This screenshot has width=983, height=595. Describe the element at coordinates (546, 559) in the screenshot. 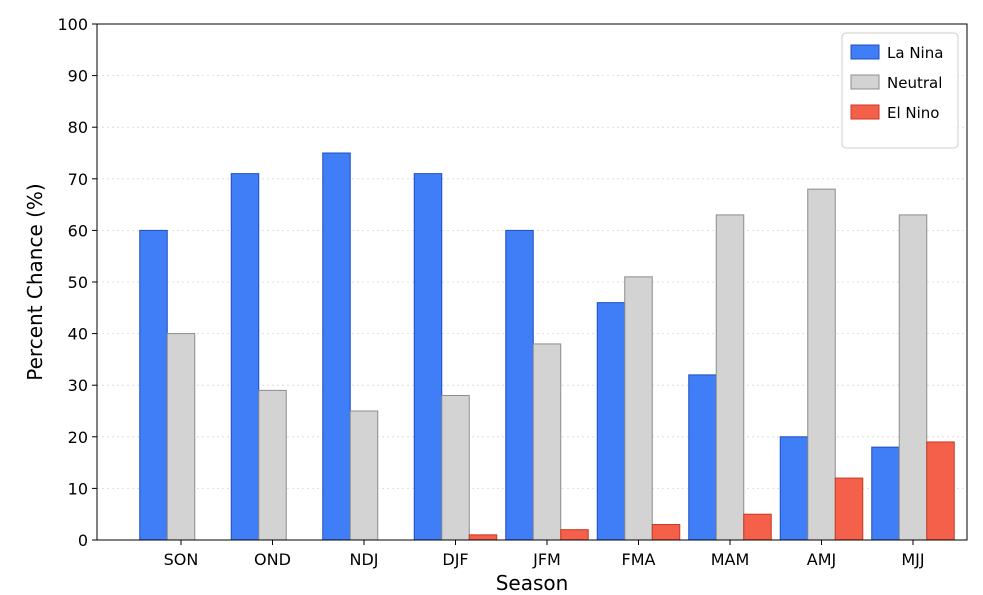

I see `x-tick-label: JFM` at that location.